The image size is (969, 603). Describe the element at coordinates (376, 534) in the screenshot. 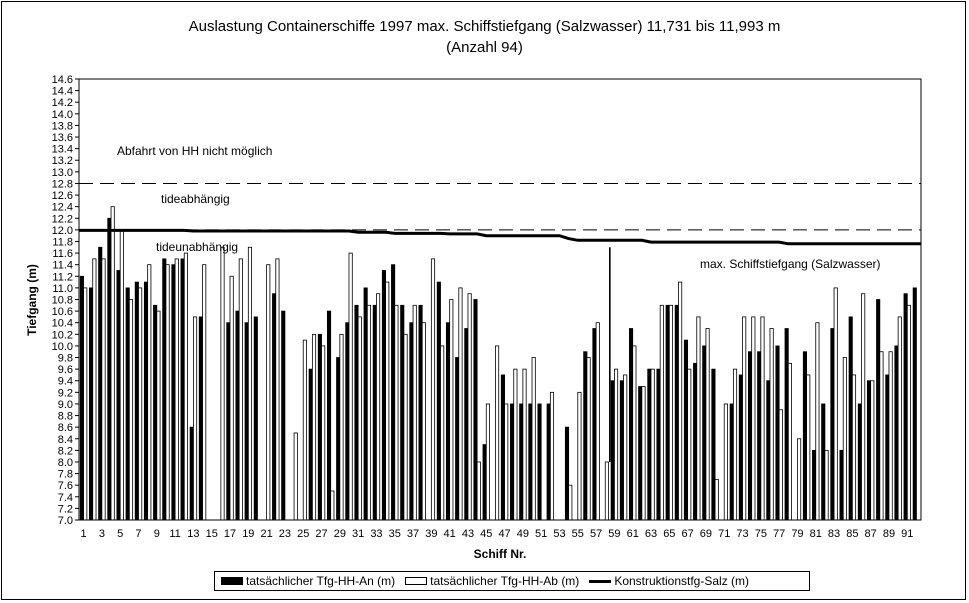

I see `x-tick-label: 33` at that location.